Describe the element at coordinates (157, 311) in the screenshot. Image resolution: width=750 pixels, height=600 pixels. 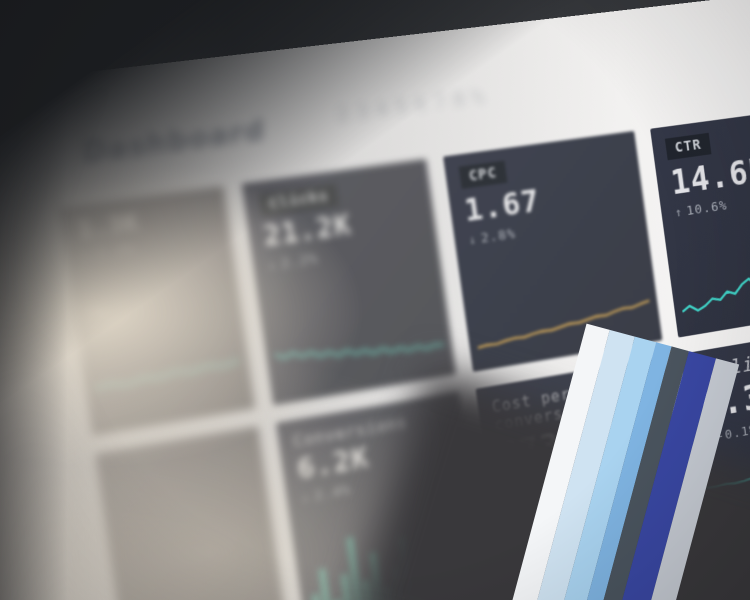
I see `kpi-tile-blurred-1: 1.3K ↑ 1.2%` at that location.